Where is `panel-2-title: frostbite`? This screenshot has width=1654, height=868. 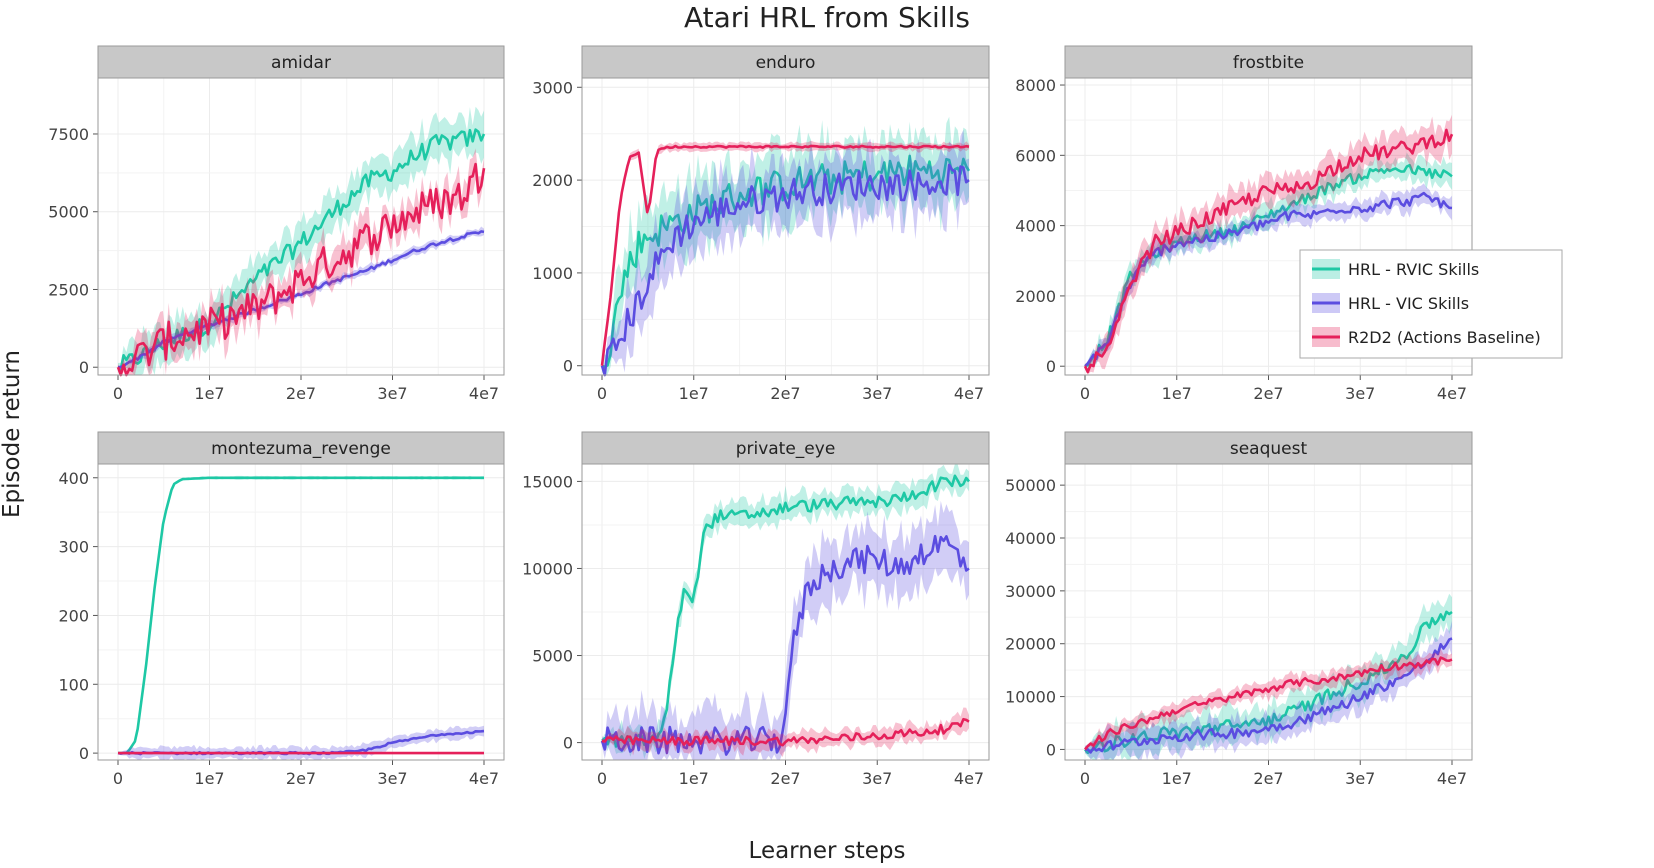
panel-2-title: frostbite is located at coordinates (1268, 63).